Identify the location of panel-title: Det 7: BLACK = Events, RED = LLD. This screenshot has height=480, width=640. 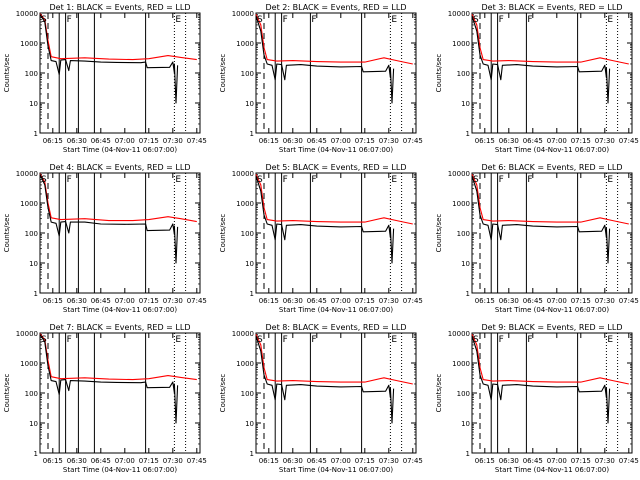
(120, 327).